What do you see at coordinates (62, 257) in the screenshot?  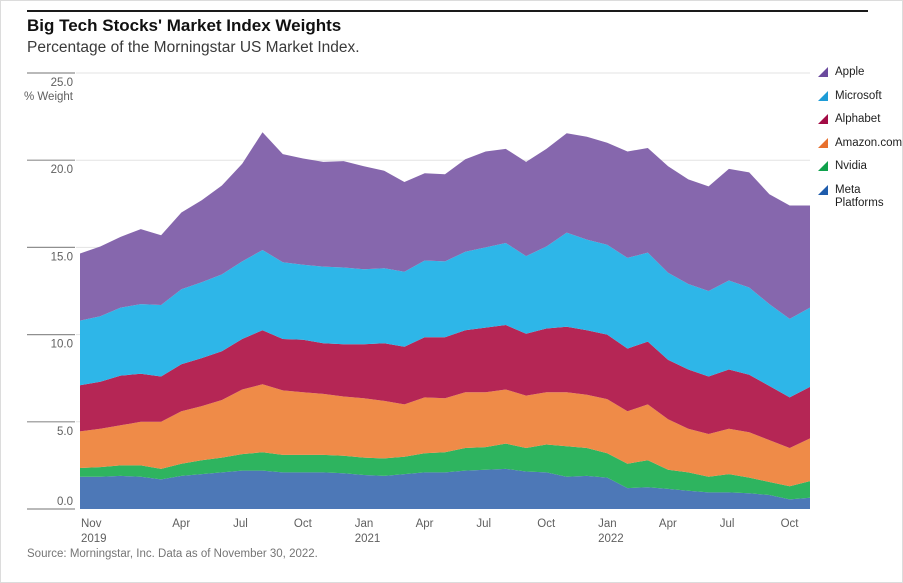 I see `y-tick-label: 15.0` at bounding box center [62, 257].